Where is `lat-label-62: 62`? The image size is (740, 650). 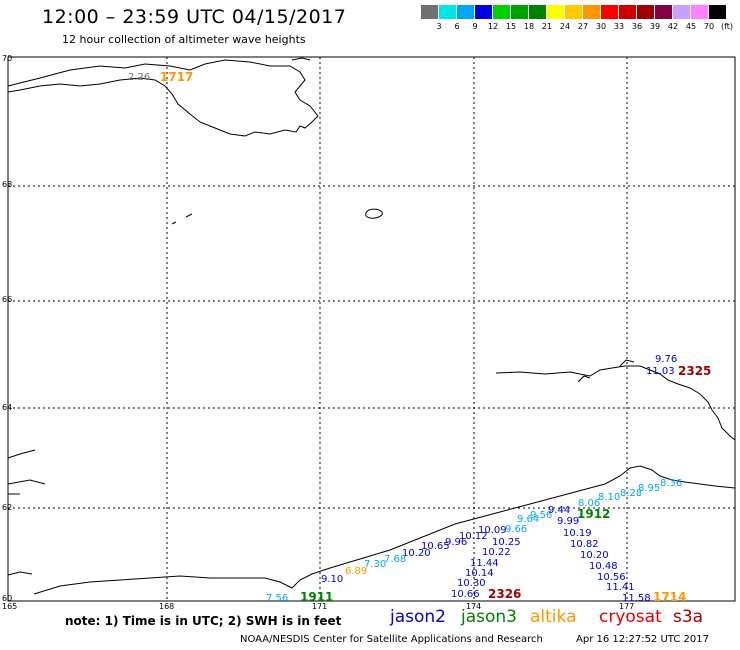 lat-label-62: 62 is located at coordinates (7, 507).